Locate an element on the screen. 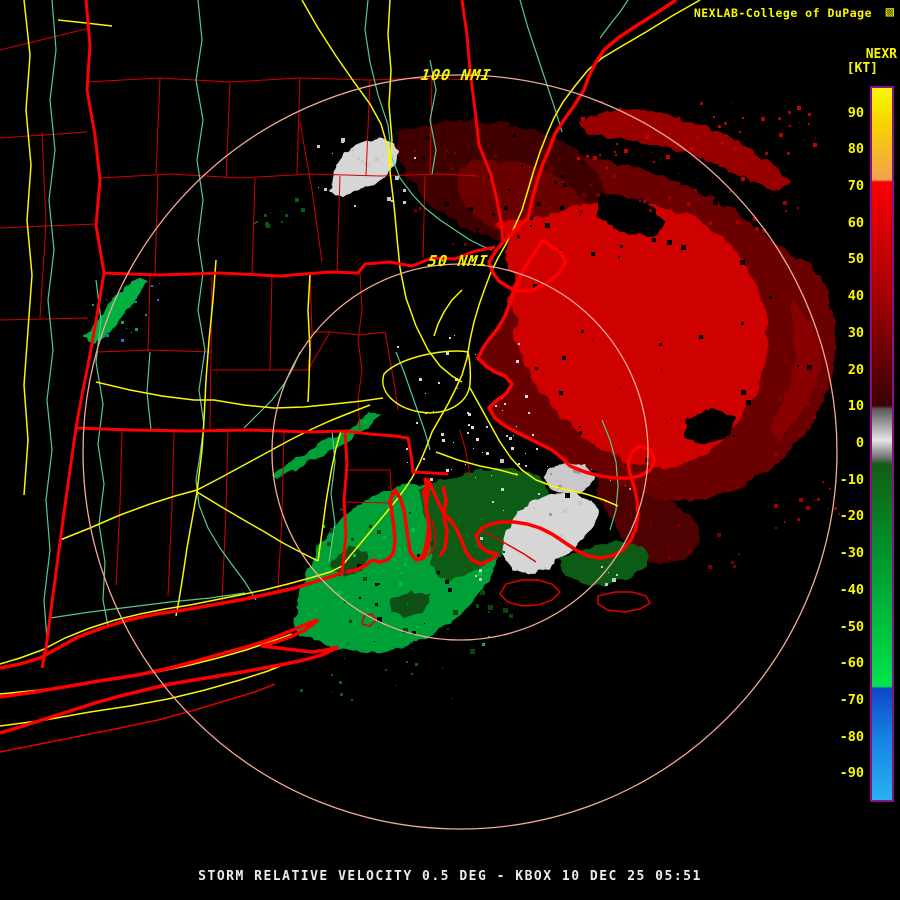 This screenshot has height=900, width=900. colorbar-tick-50: 50 is located at coordinates (855, 259).